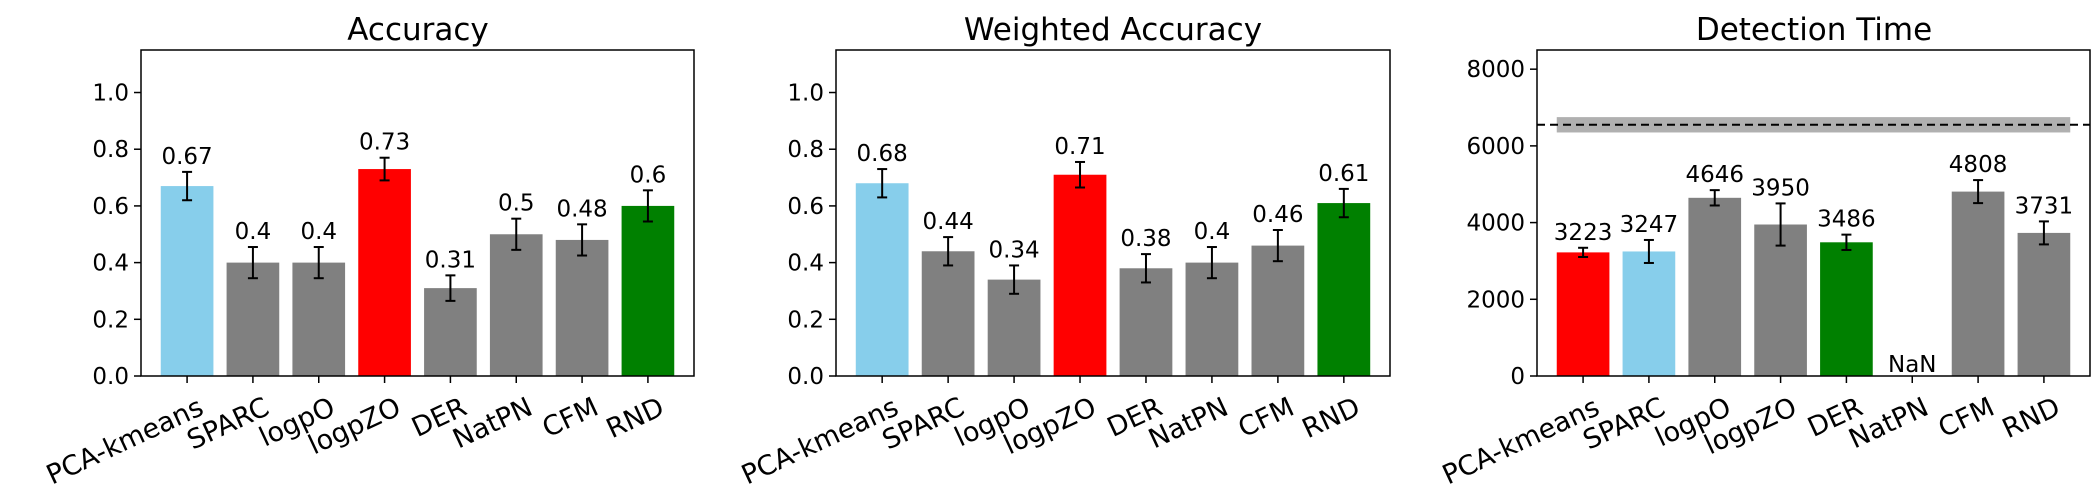 The height and width of the screenshot is (500, 2100). Describe the element at coordinates (1495, 300) in the screenshot. I see `y-tick-label: 2000` at that location.